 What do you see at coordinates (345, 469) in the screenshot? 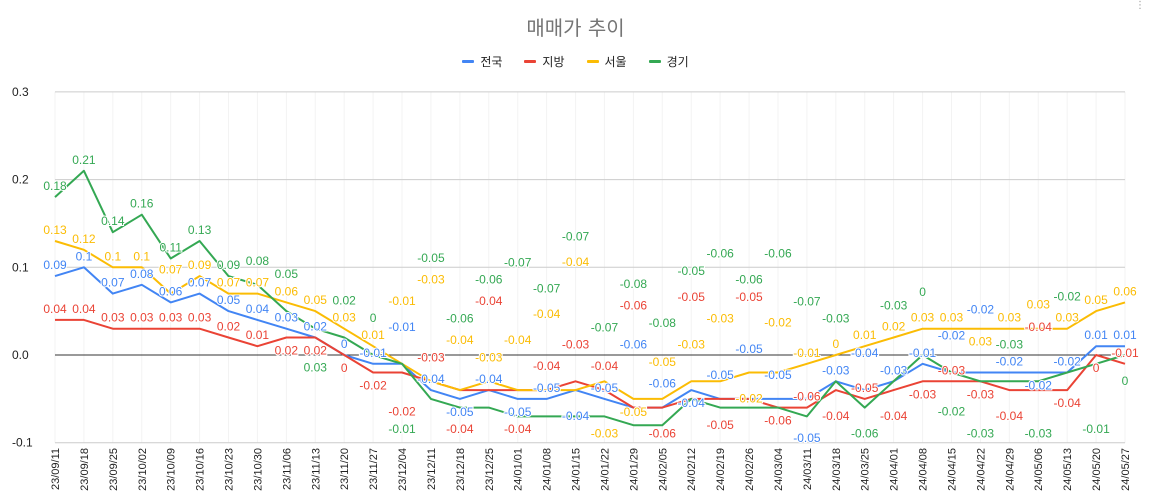
I see `x-tick-label: 23/11/20` at bounding box center [345, 469].